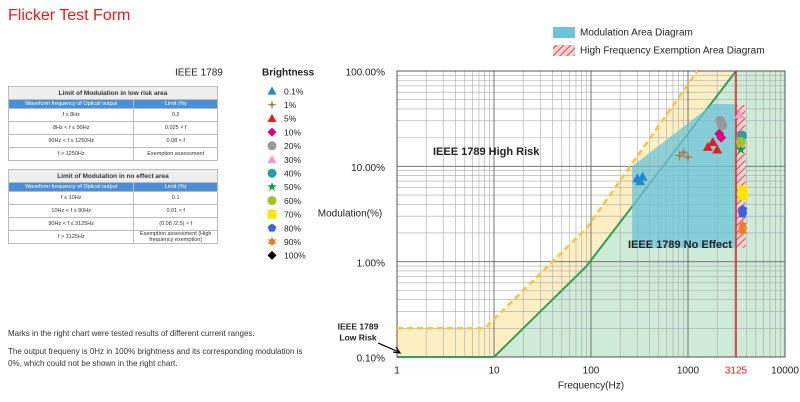  I want to click on table-row: f > 1250Hz Exemption assessment, so click(112, 154).